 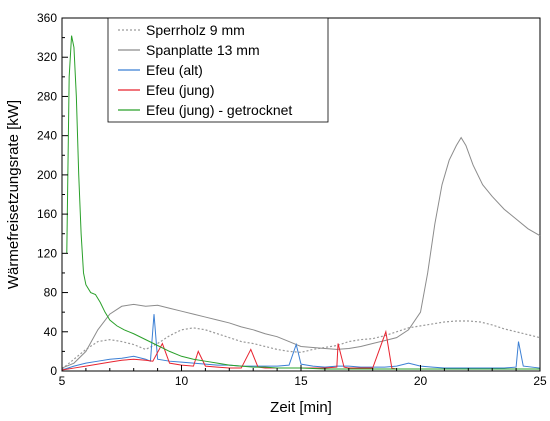 I want to click on x-tick-label-4: 25, so click(x=540, y=381).